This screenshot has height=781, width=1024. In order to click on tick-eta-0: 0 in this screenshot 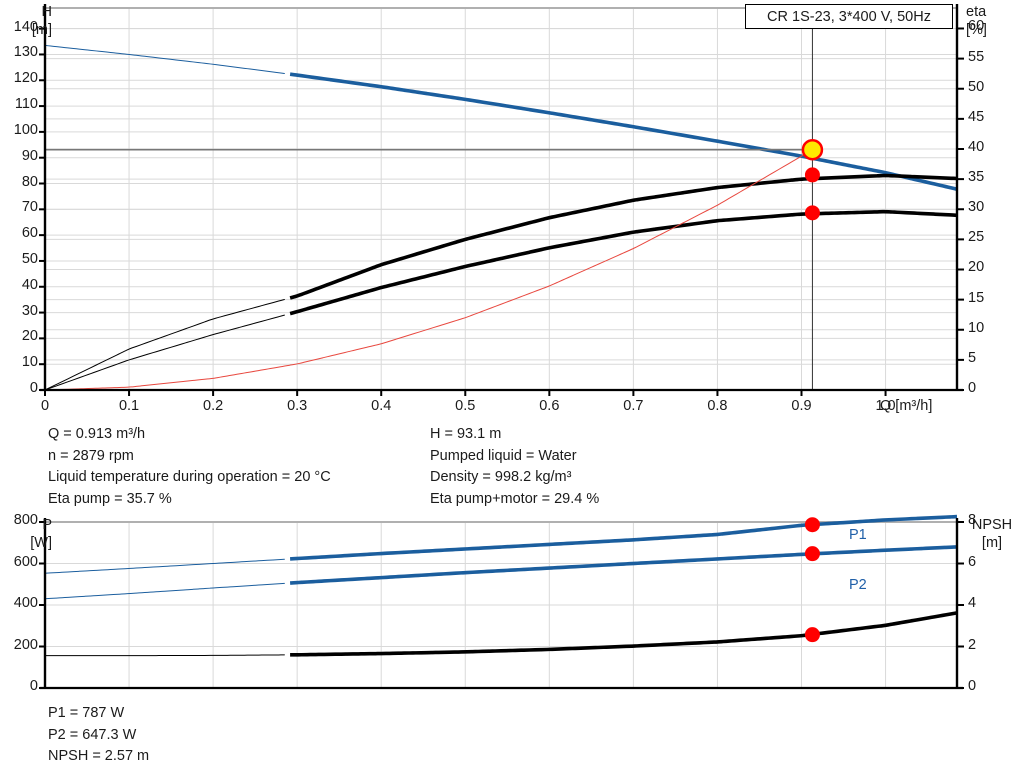, I will do `click(972, 388)`.